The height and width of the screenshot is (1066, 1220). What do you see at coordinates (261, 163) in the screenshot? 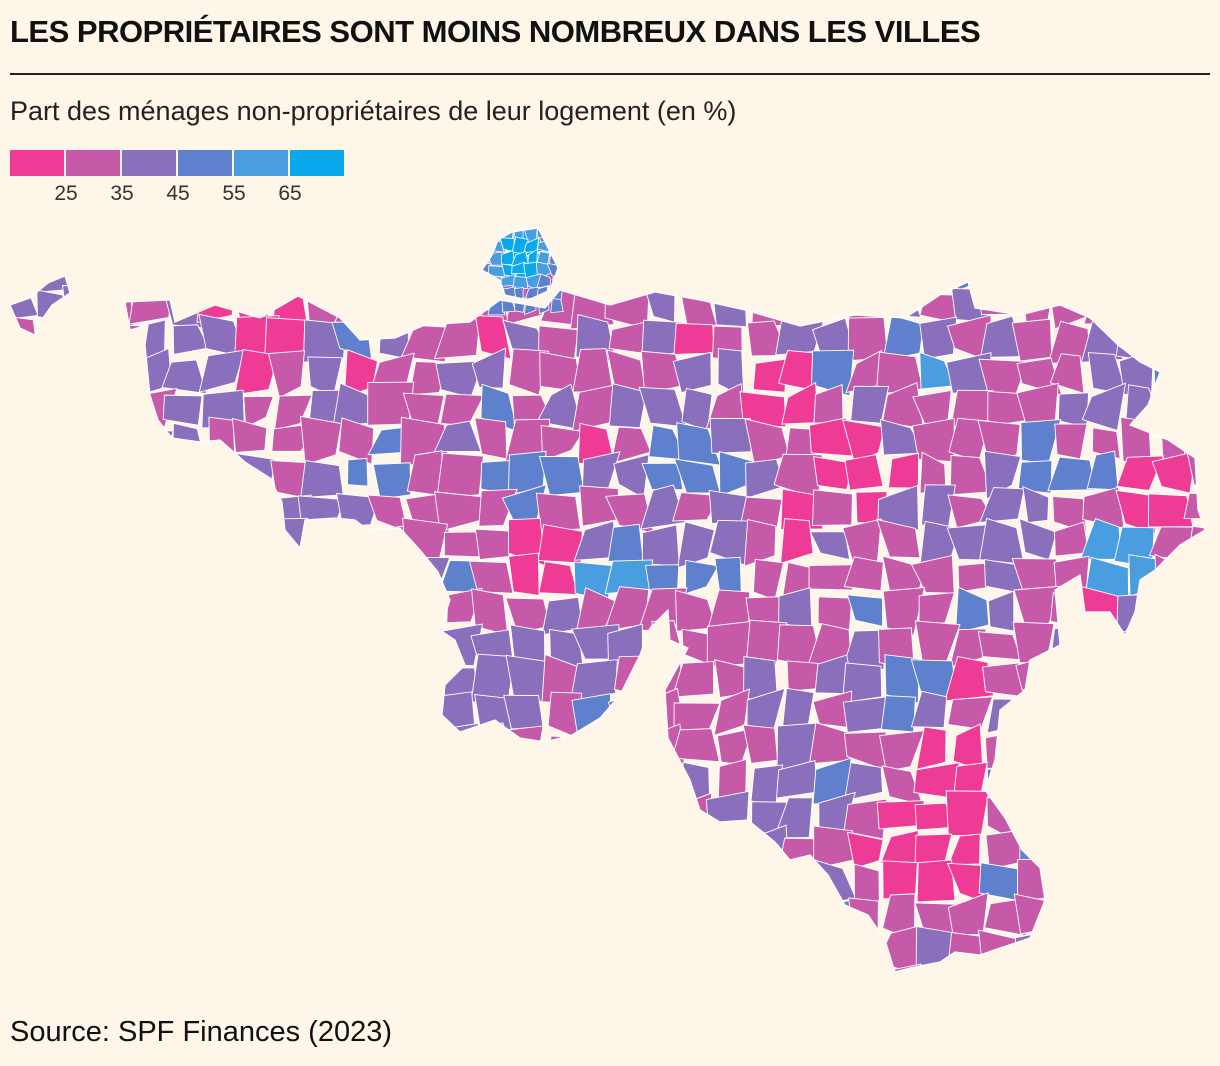
I see `legend-swatch` at bounding box center [261, 163].